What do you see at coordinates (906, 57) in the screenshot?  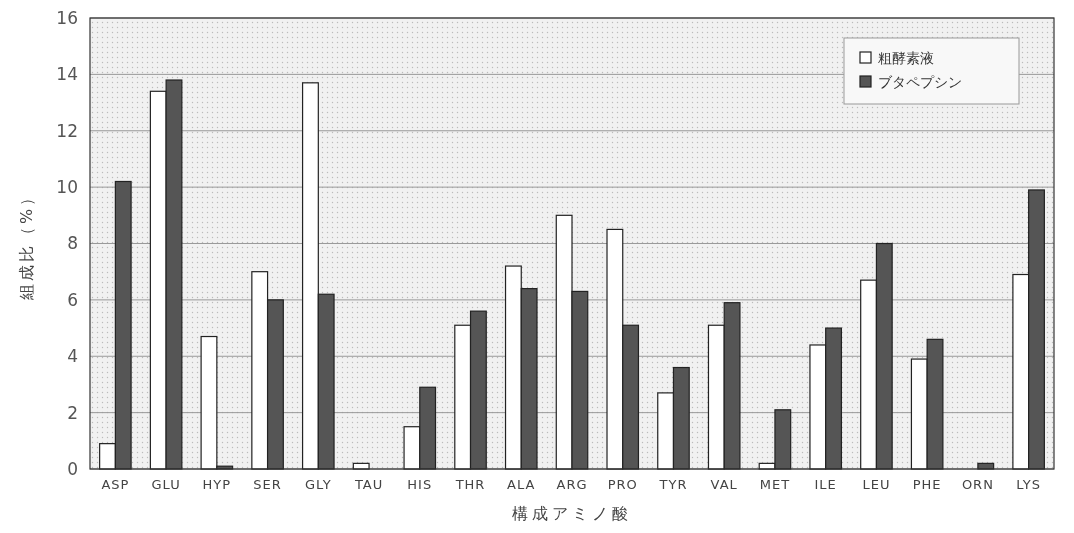 I see `legend-label: 粗酵素液` at bounding box center [906, 57].